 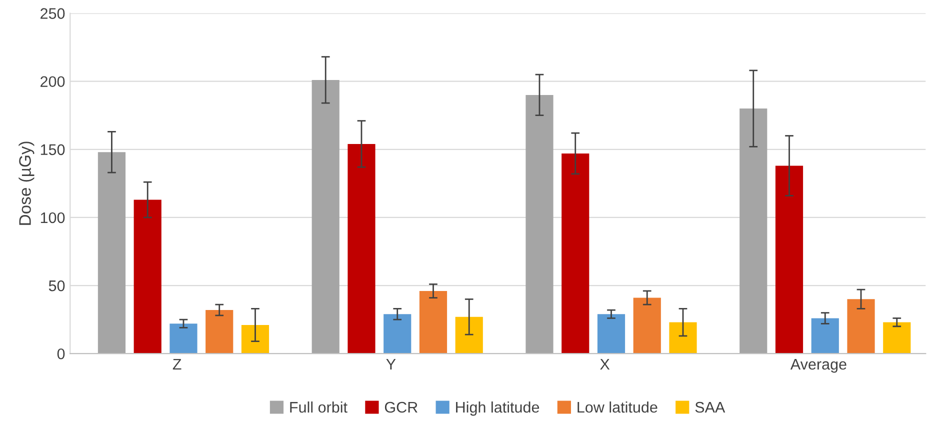 I want to click on x-tick-label: Y, so click(x=391, y=364).